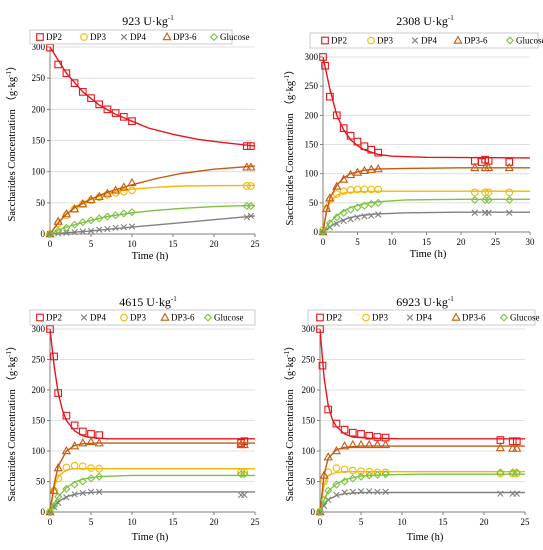 The image size is (543, 550). I want to click on chart-title-main: 6923 U·kg, so click(422, 302).